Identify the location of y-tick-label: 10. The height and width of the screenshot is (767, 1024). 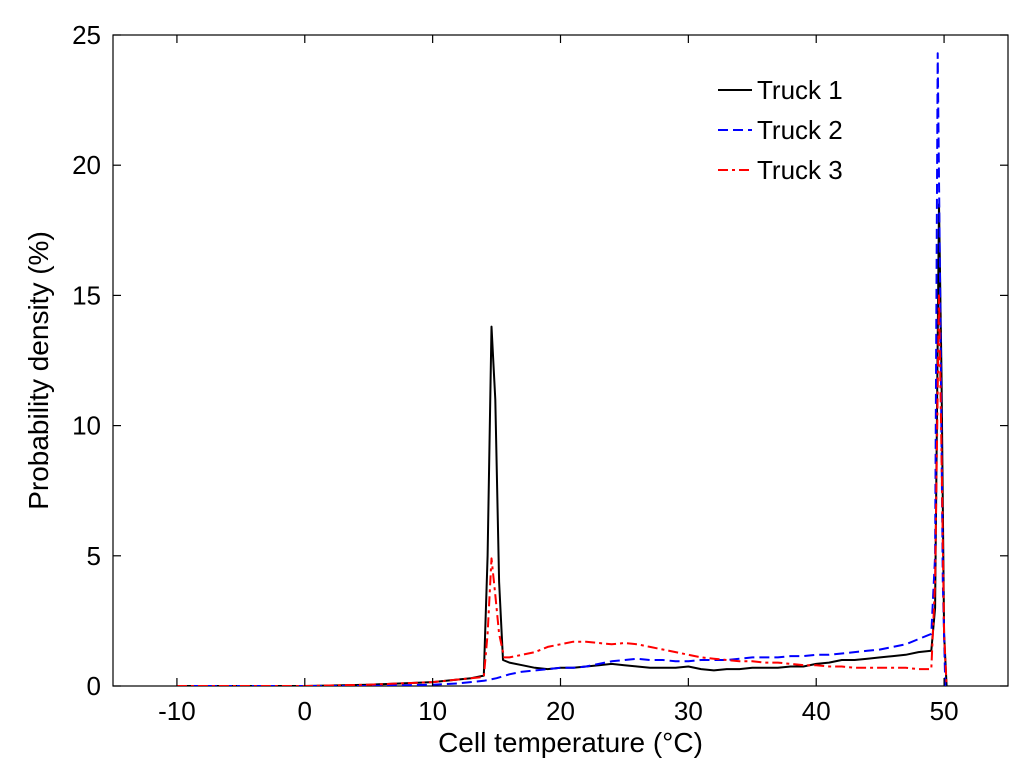
(86, 426).